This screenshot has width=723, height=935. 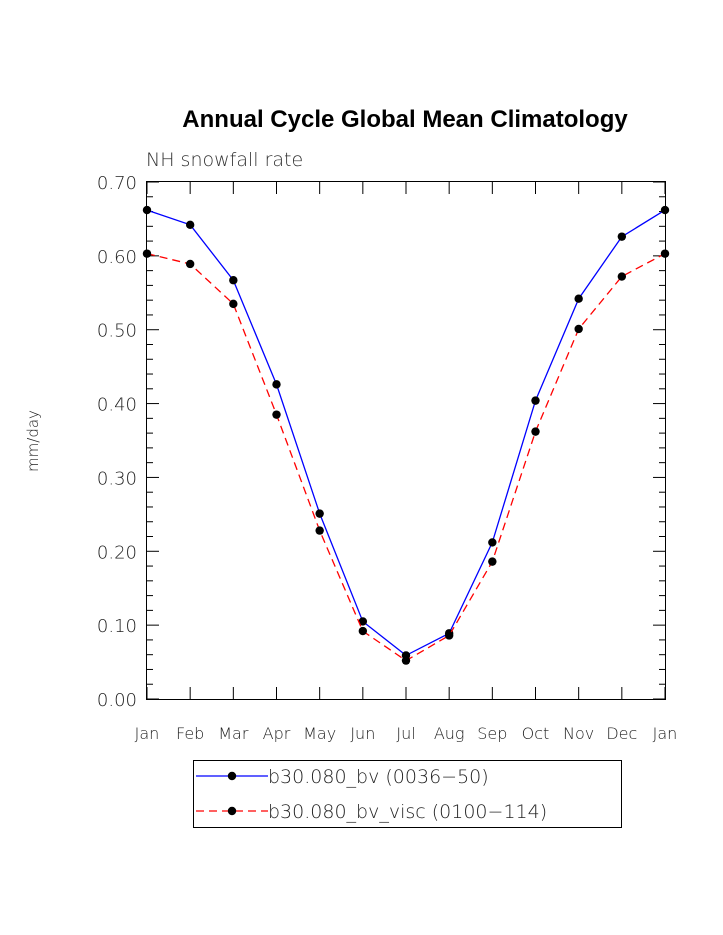 What do you see at coordinates (233, 733) in the screenshot?
I see `x-tick-label: Mar` at bounding box center [233, 733].